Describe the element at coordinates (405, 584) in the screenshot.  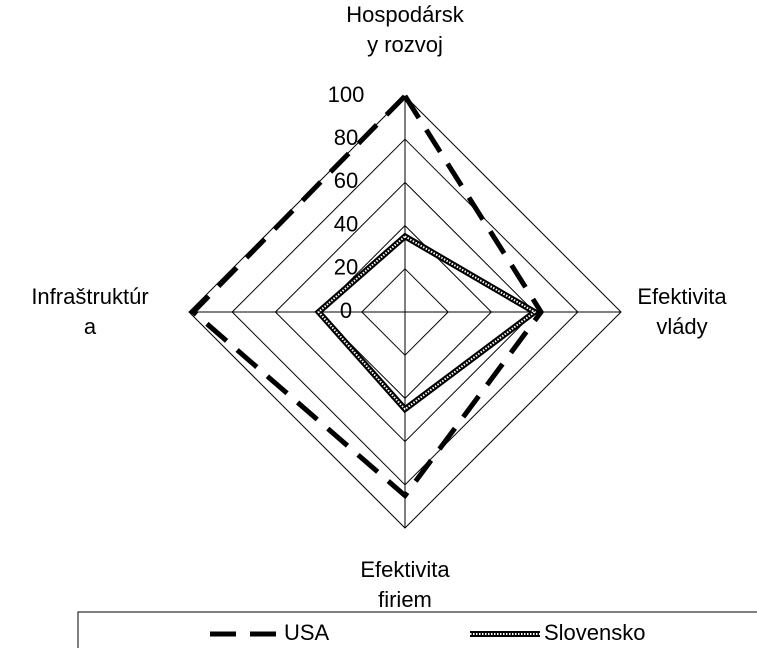
I see `category-label: Efektivita firiem` at that location.